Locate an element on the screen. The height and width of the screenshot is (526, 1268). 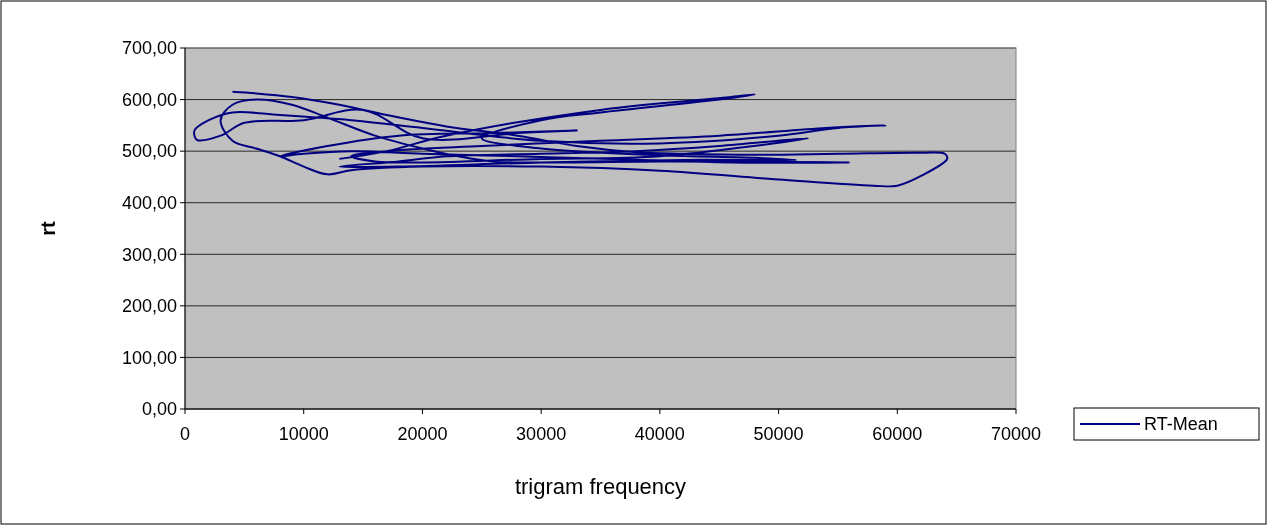
x-axis-title: trigram frequency is located at coordinates (600, 486).